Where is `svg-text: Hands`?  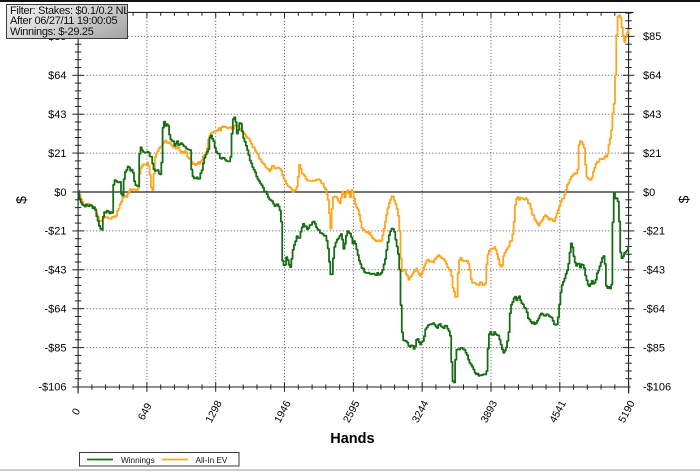
svg-text: Hands is located at coordinates (352, 439).